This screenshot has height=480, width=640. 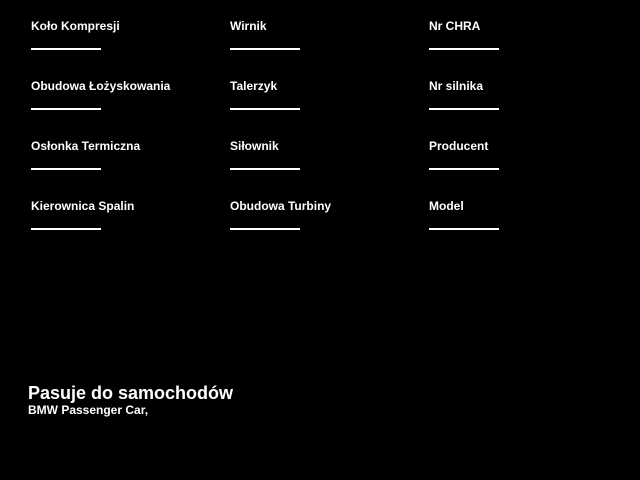 I want to click on fits-section: Pasuje do samochodów BMW Passenger Car,, so click(x=130, y=400).